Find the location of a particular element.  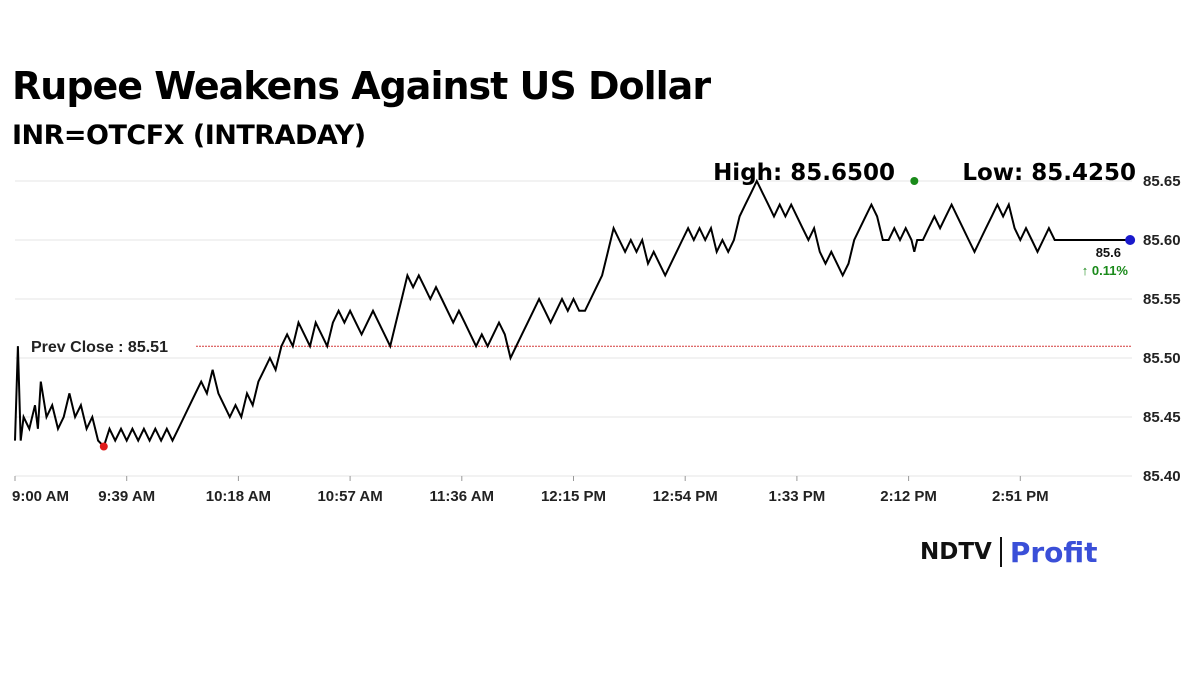

high-label: High: 85.6500 is located at coordinates (804, 173).